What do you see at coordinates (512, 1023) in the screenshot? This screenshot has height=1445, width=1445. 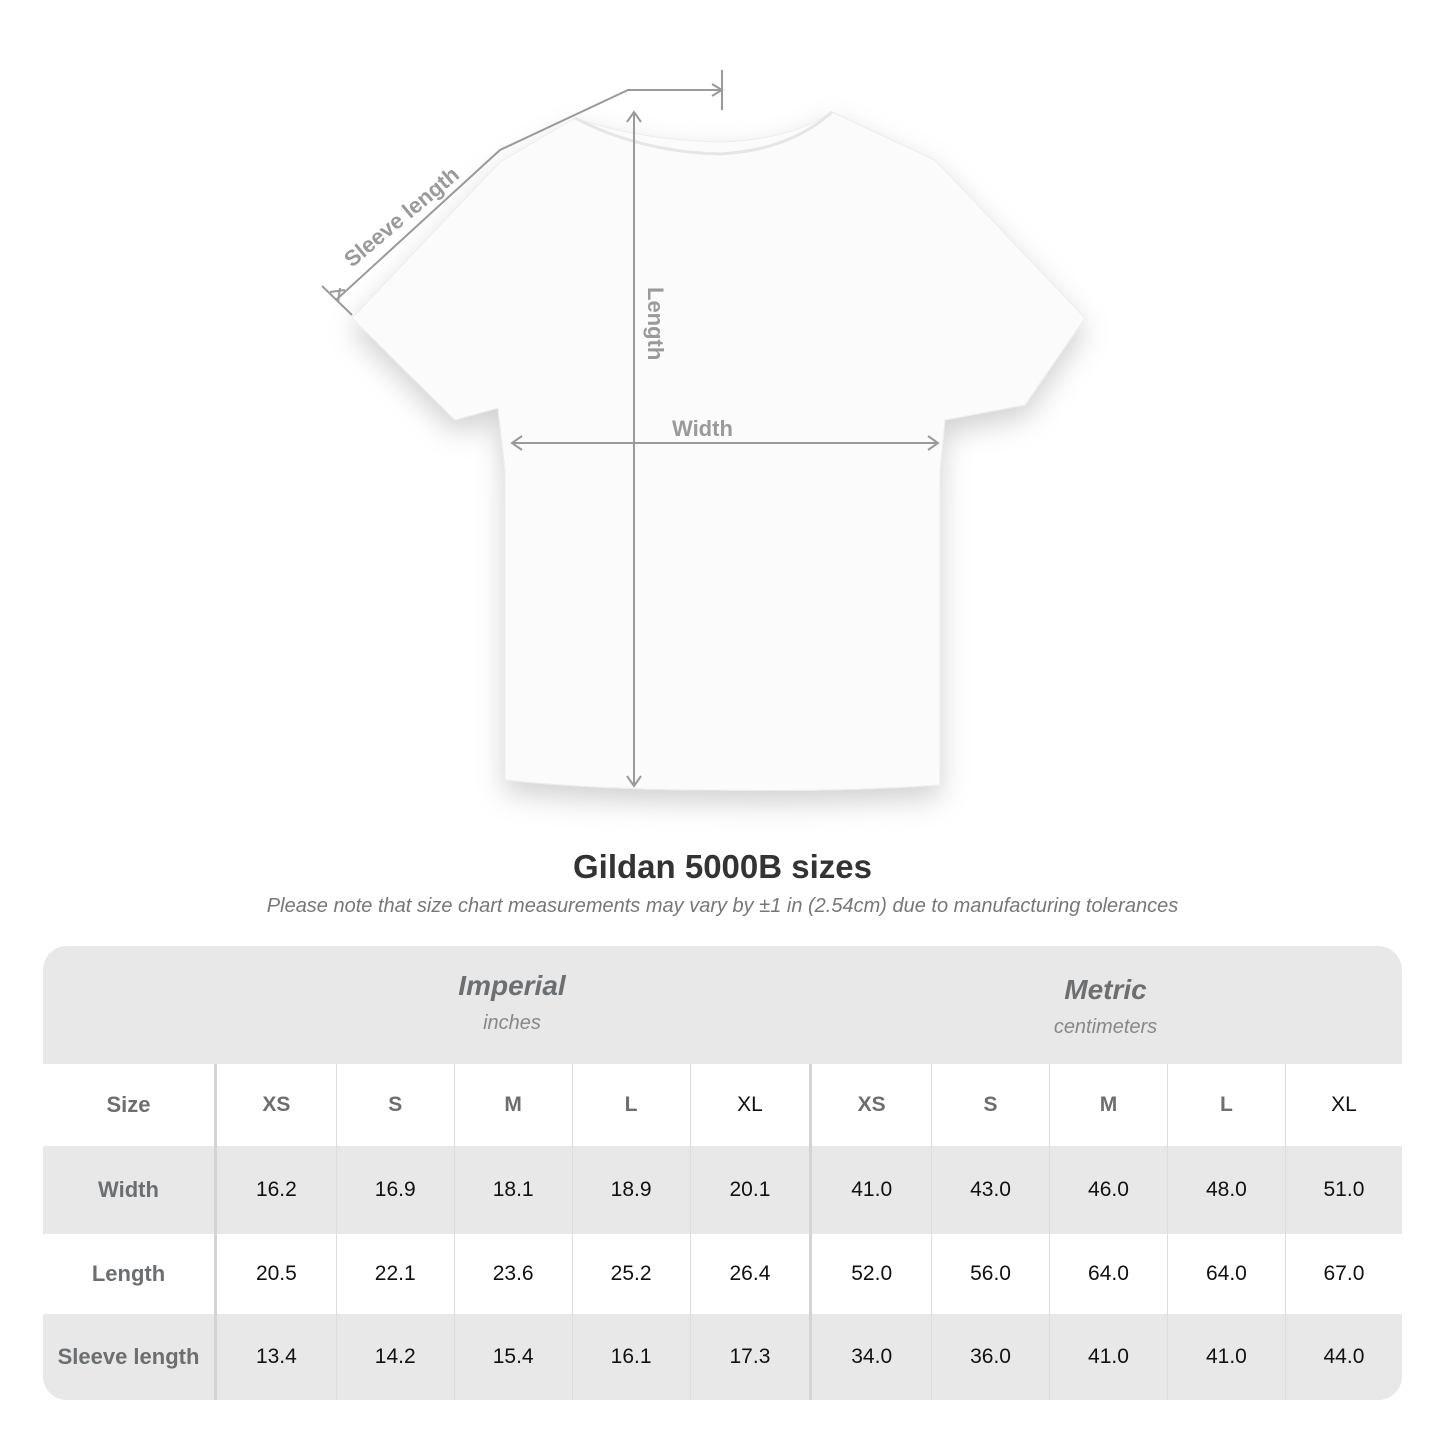 I see `imperial-unit: inches` at bounding box center [512, 1023].